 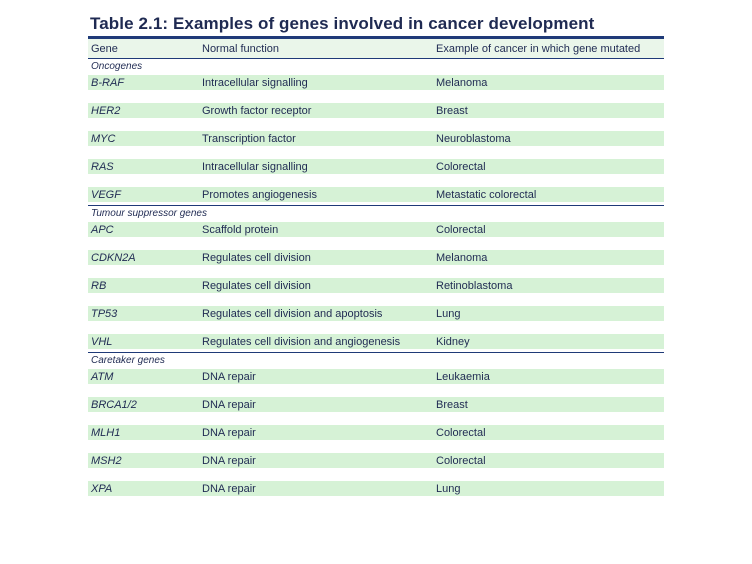 I want to click on cell-gene: MYC, so click(x=103, y=138).